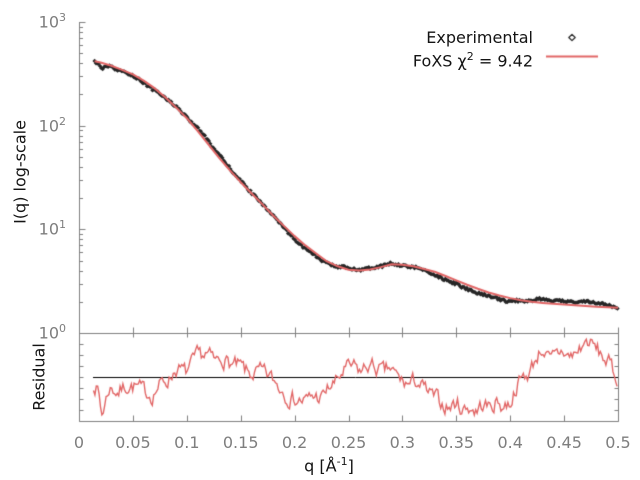  Describe the element at coordinates (456, 442) in the screenshot. I see `x-tick-label: 0.35` at that location.